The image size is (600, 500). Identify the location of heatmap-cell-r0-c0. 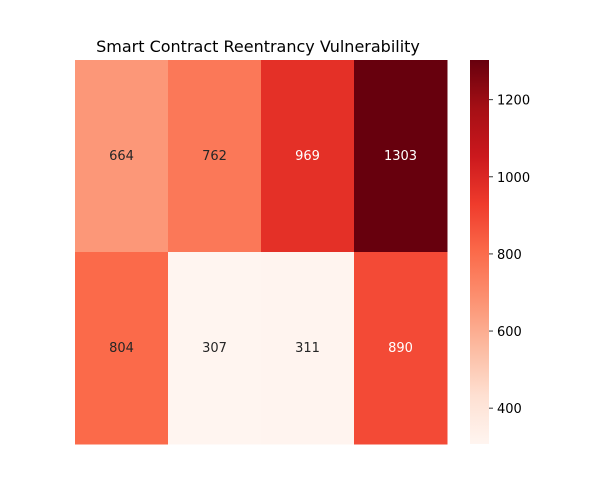
(122, 156).